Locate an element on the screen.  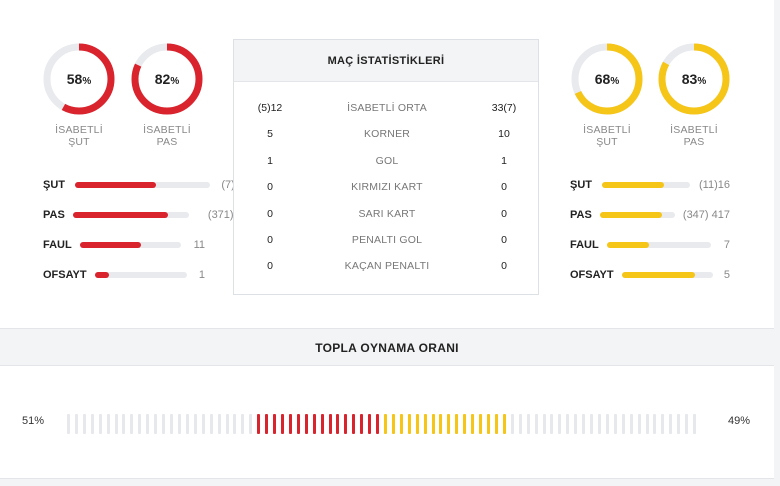
stat-row: 1 GOL 1 is located at coordinates (387, 161).